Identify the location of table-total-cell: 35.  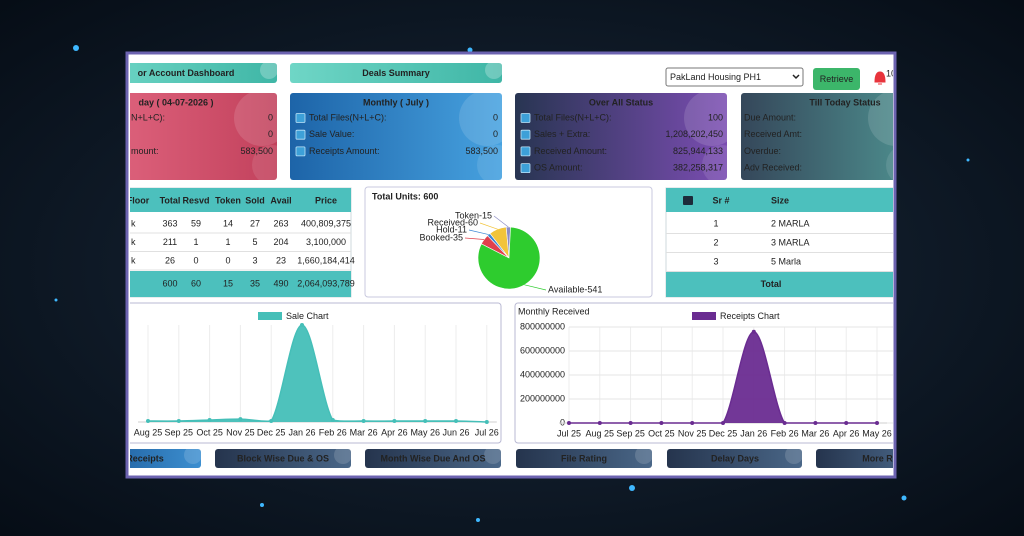
(255, 283).